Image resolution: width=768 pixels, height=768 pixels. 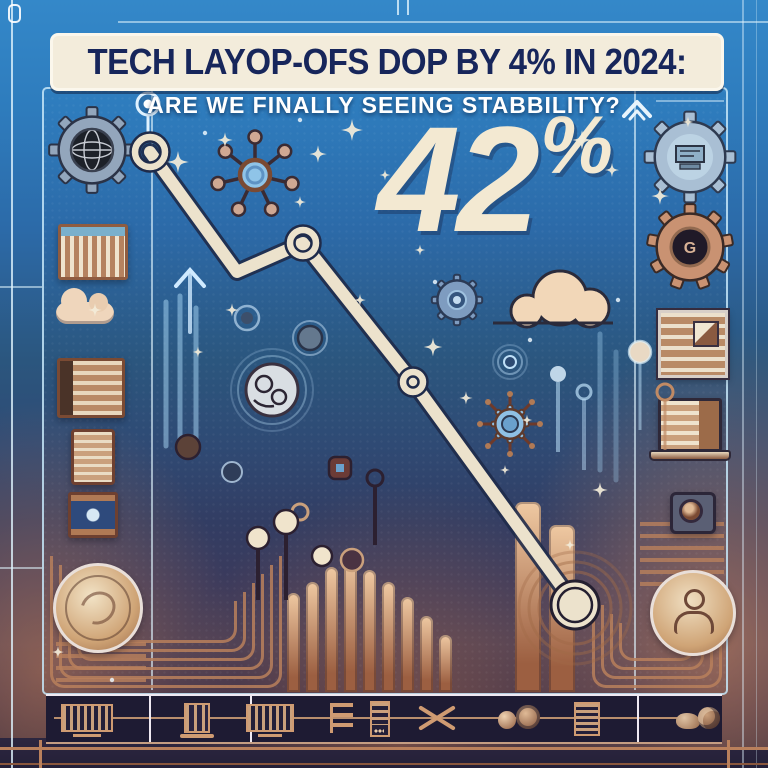 What do you see at coordinates (437, 718) in the screenshot?
I see `crossed-tools-icon` at bounding box center [437, 718].